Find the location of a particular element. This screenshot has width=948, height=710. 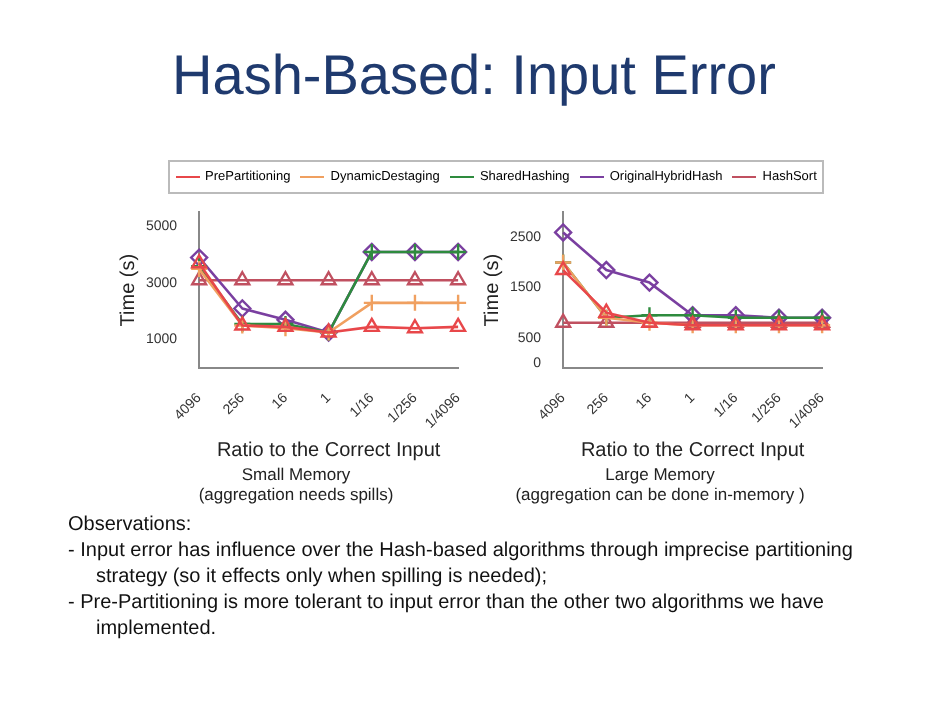

text: - Input error has influence over the Hash-based algorithms through imprecise partitioning strategy (so it effects only when spilling is needed); is located at coordinates (461, 564).